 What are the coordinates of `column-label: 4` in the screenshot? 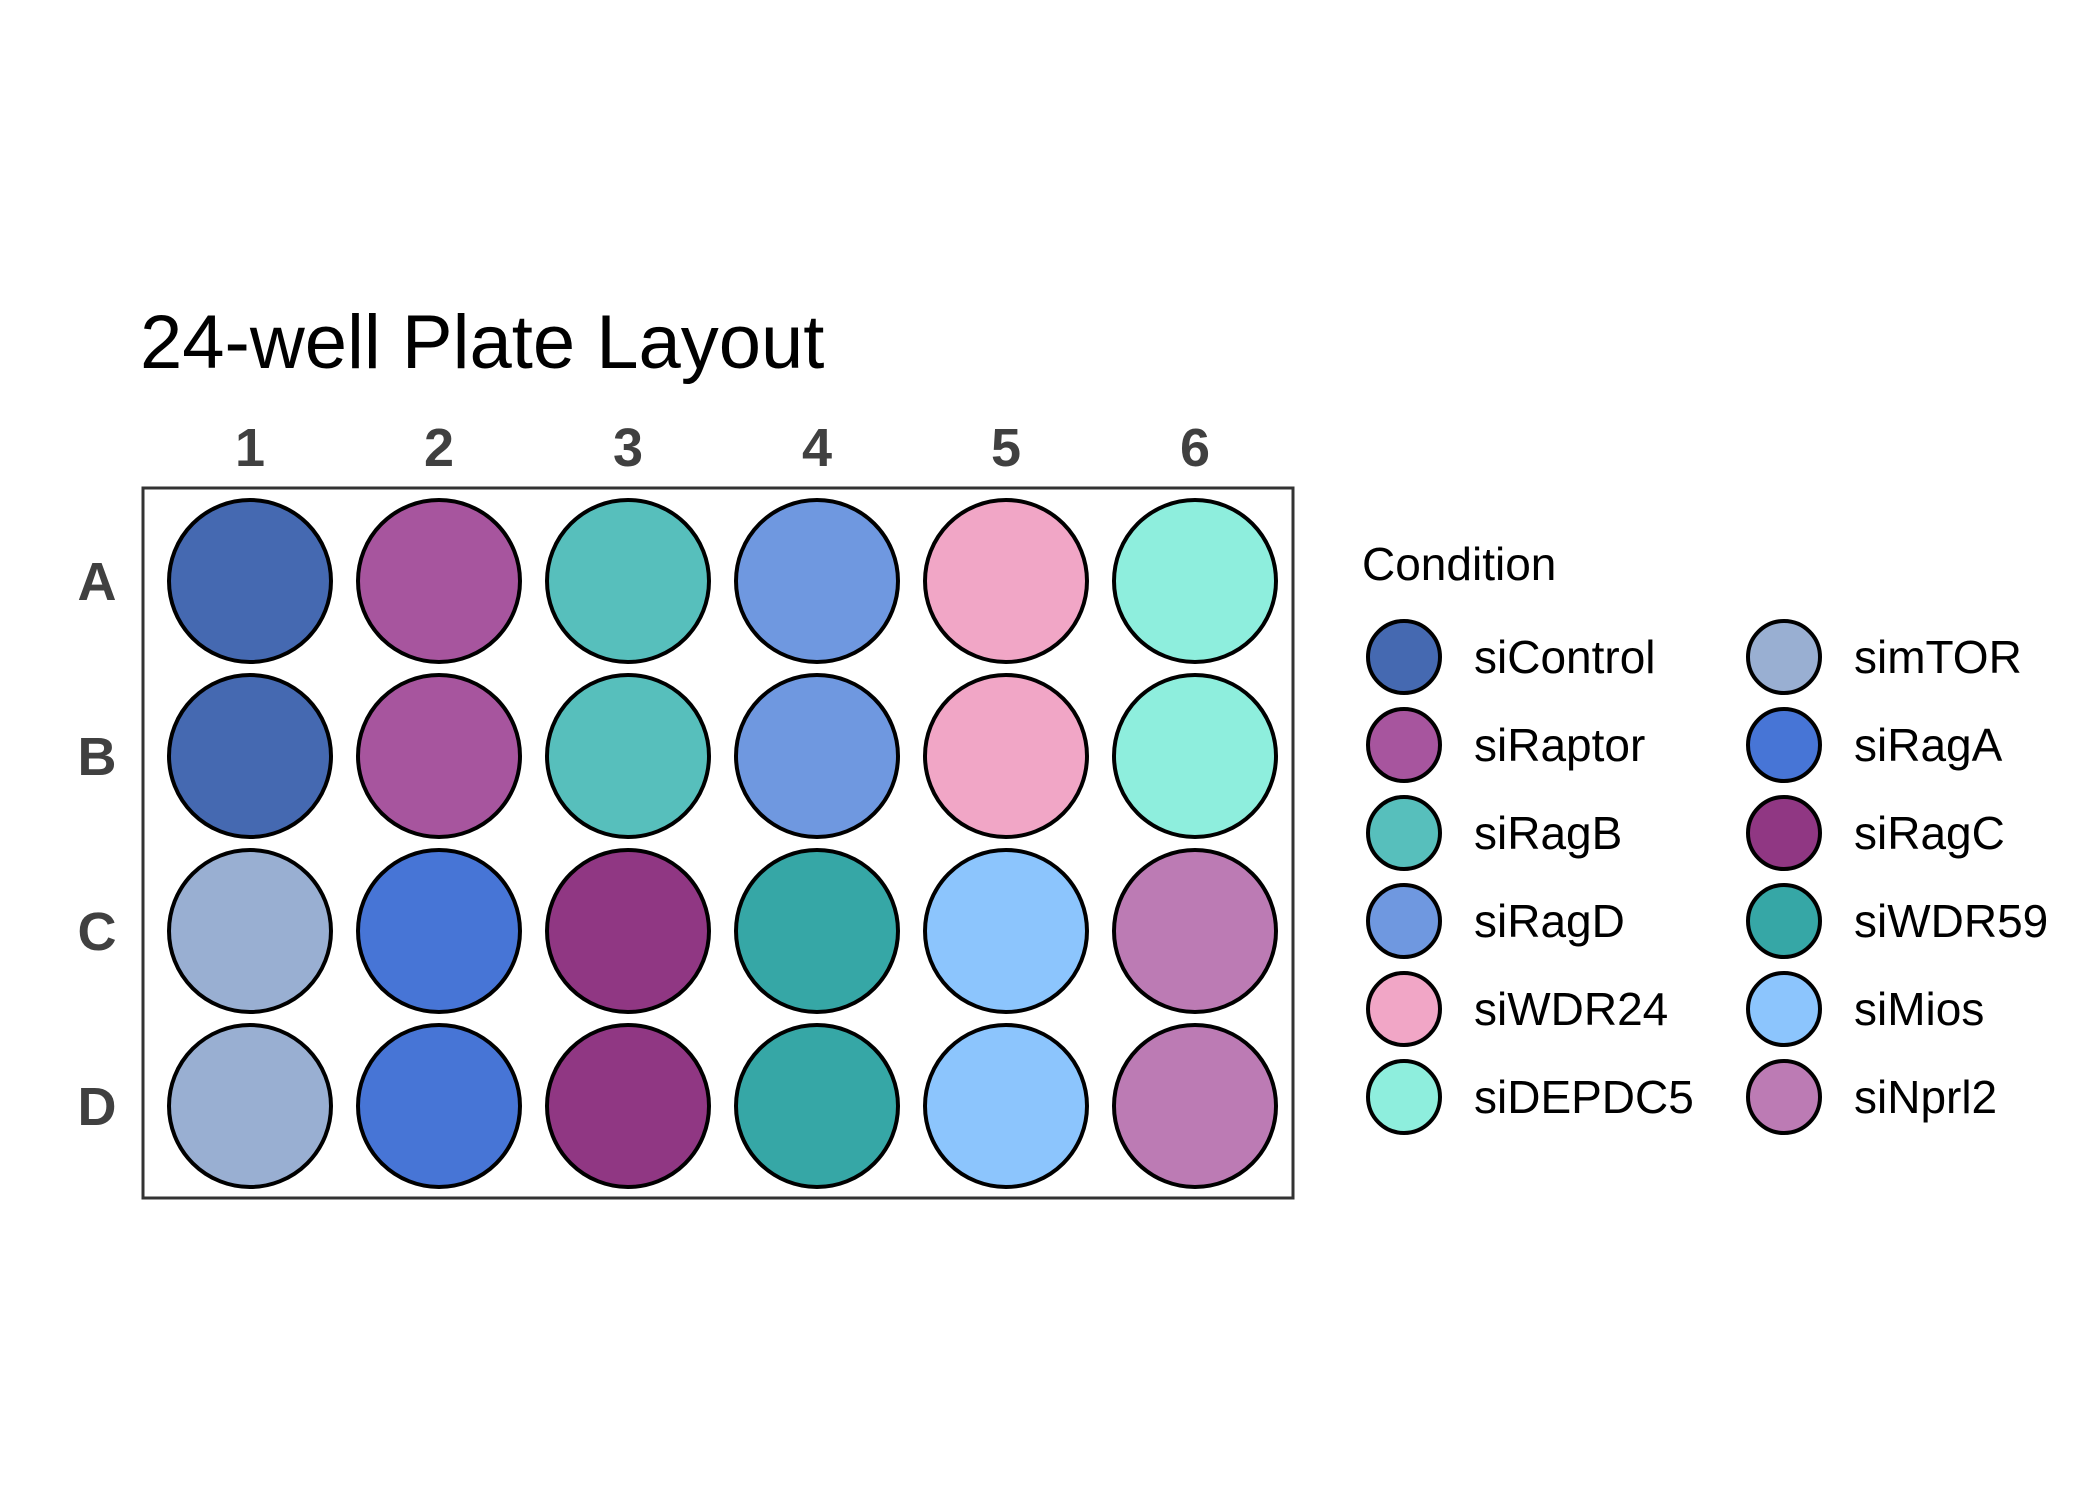 It's located at (817, 448).